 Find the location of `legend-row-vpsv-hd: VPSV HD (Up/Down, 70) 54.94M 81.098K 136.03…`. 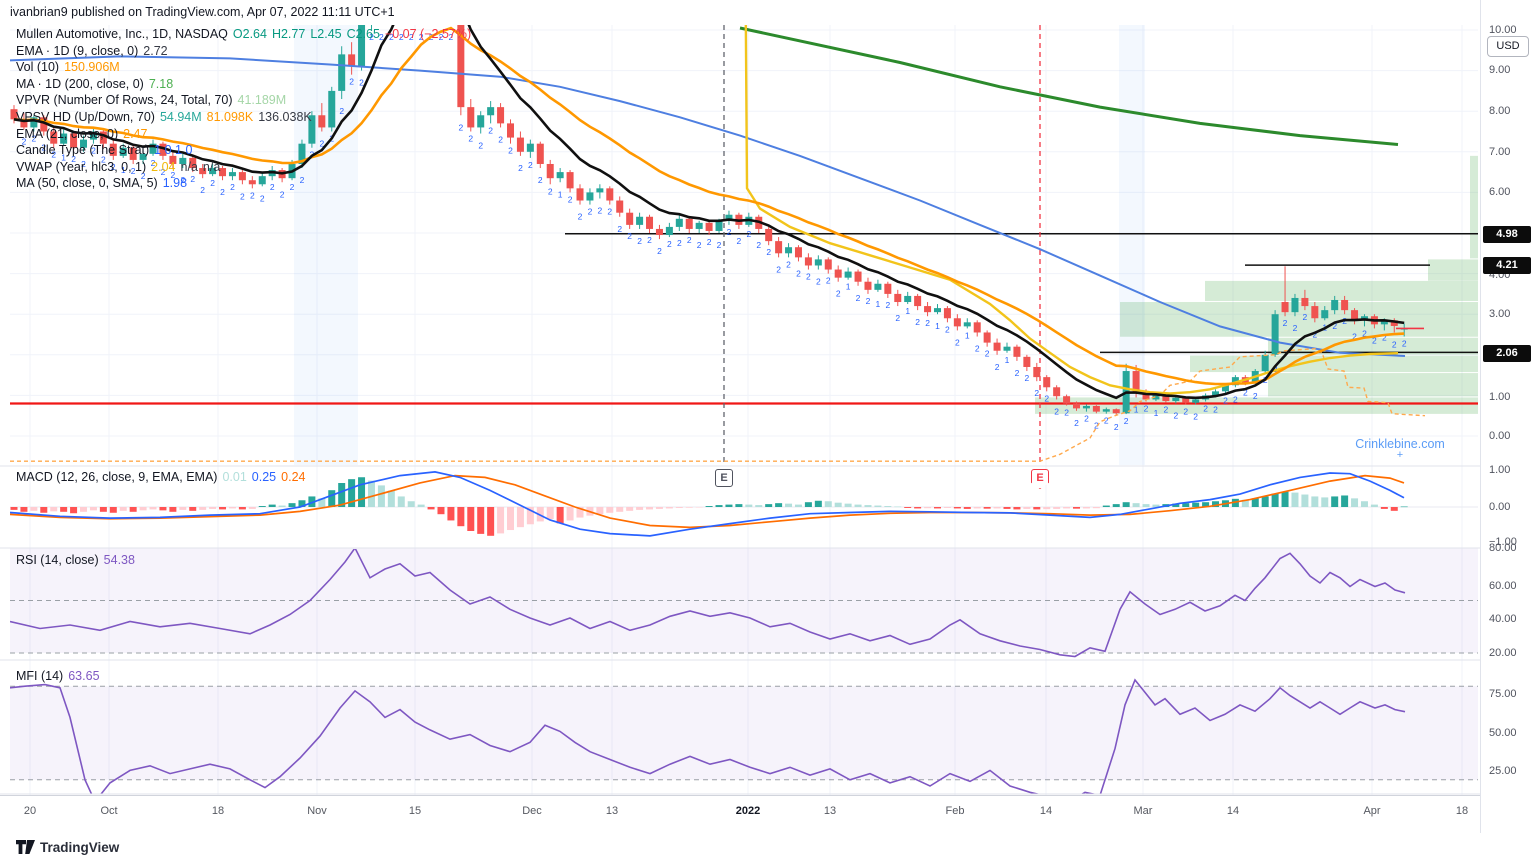

legend-row-vpsv-hd: VPSV HD (Up/Down, 70) 54.94M 81.098K 136.03… is located at coordinates (164, 116).